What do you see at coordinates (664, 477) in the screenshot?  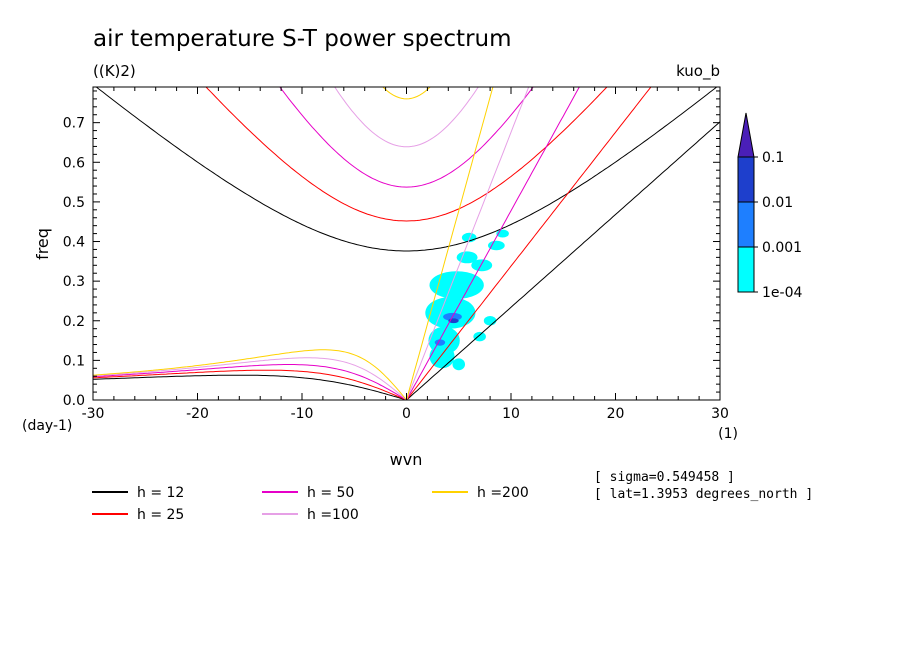 I see `info-line: [ sigma=0.549458 ]` at bounding box center [664, 477].